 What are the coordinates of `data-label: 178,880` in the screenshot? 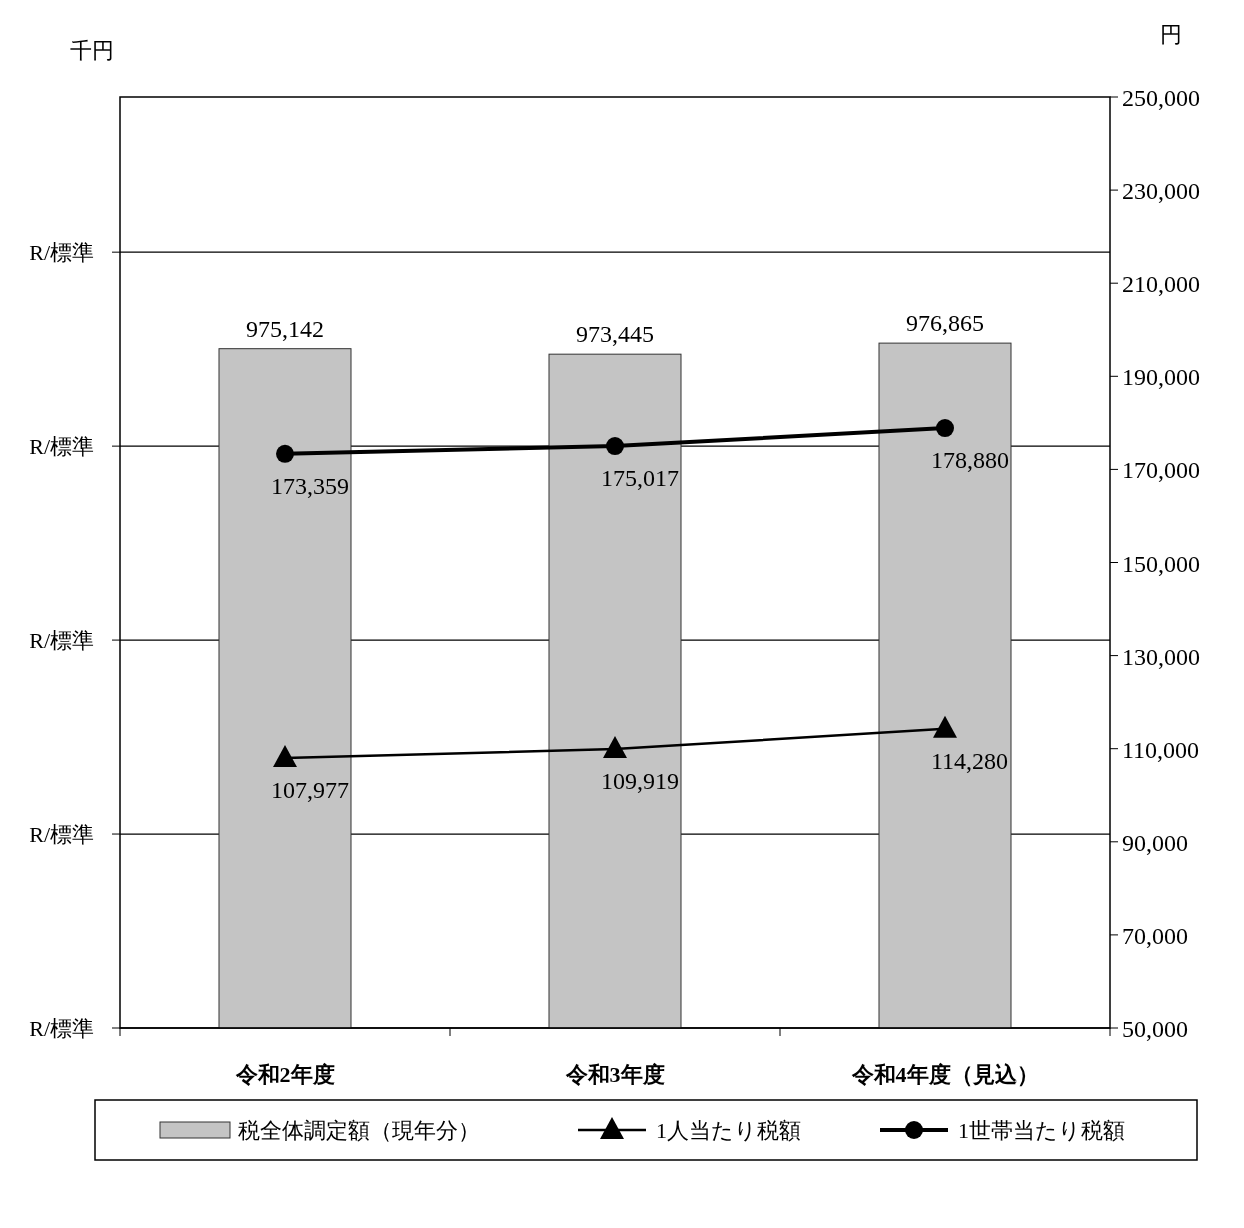 It's located at (970, 460).